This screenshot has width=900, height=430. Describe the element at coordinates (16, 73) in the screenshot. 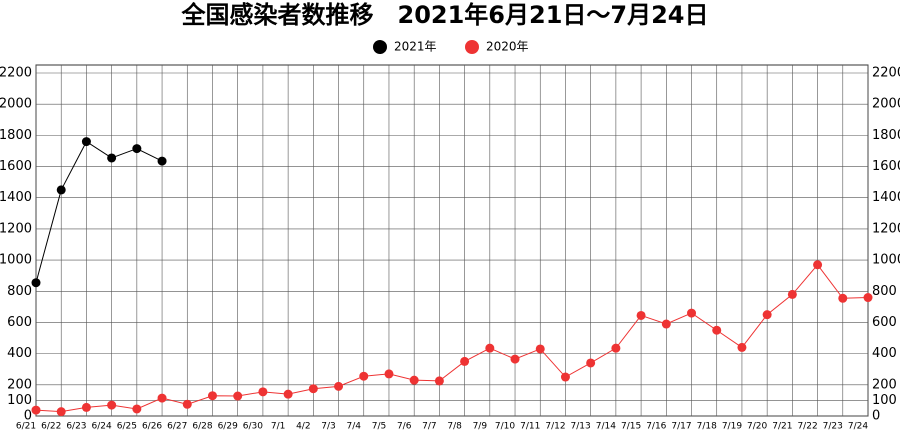

I see `y-tick-label: 2200` at that location.